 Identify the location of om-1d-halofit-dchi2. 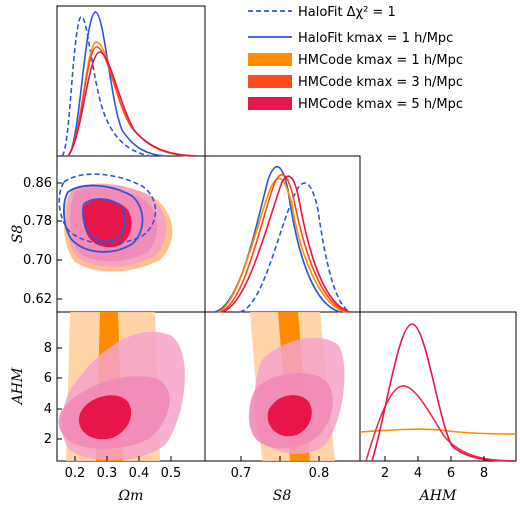
(106, 86).